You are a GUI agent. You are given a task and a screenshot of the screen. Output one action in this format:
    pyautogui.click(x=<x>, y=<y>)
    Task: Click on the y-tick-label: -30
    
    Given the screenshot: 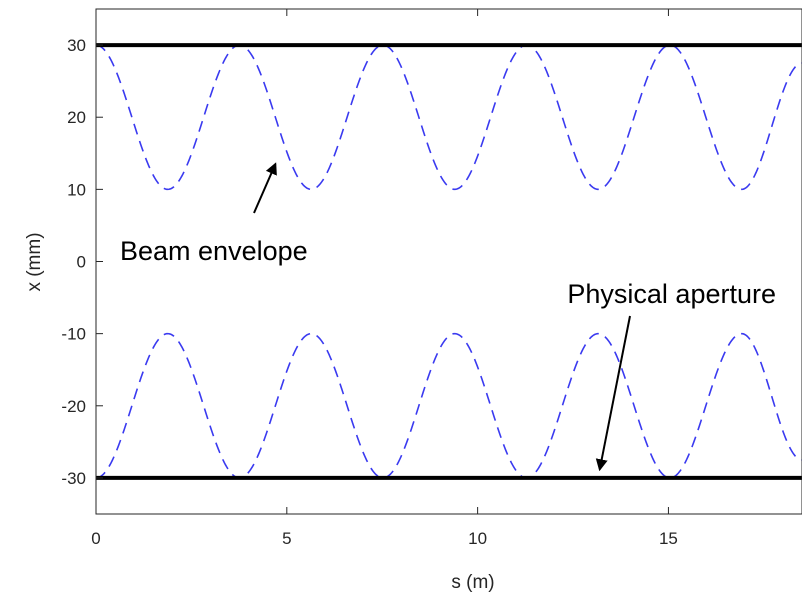 What is the action you would take?
    pyautogui.click(x=73, y=478)
    